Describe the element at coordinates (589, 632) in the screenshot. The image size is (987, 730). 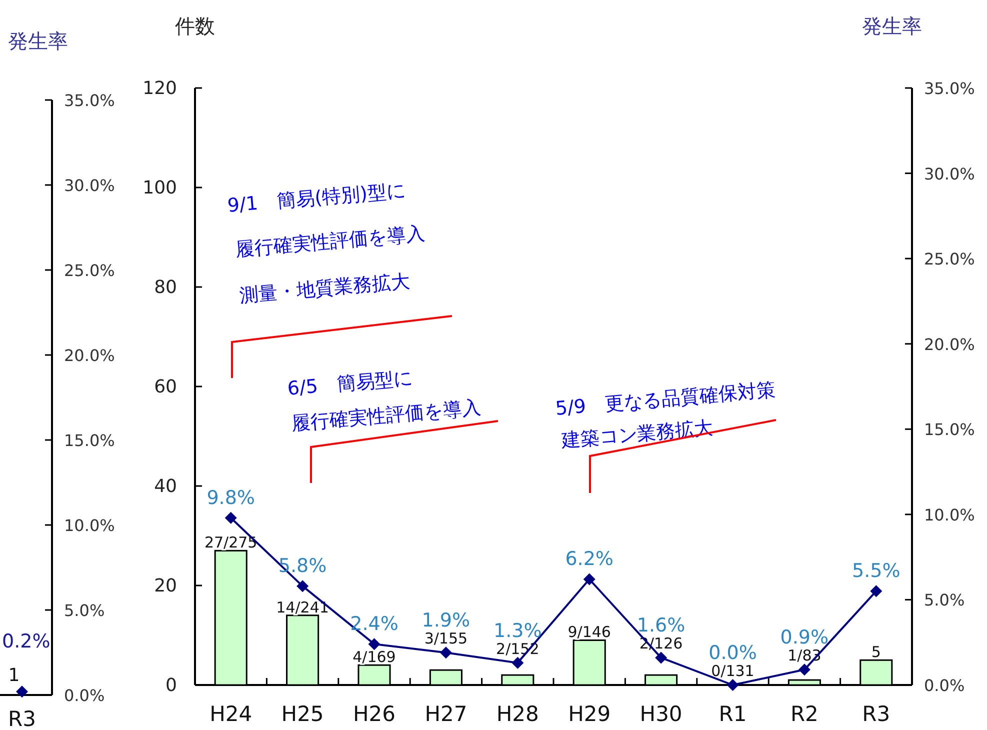
I see `data-label: 9/146` at that location.